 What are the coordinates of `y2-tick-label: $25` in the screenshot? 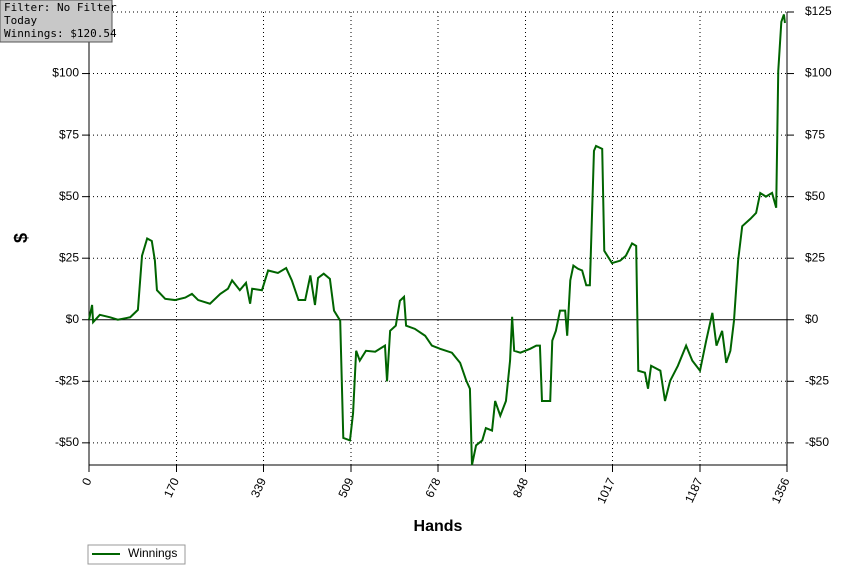 It's located at (815, 257).